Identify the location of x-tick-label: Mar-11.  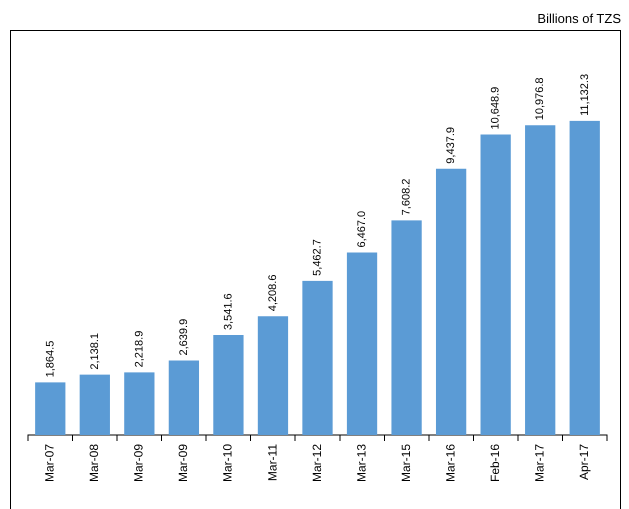
(272, 463).